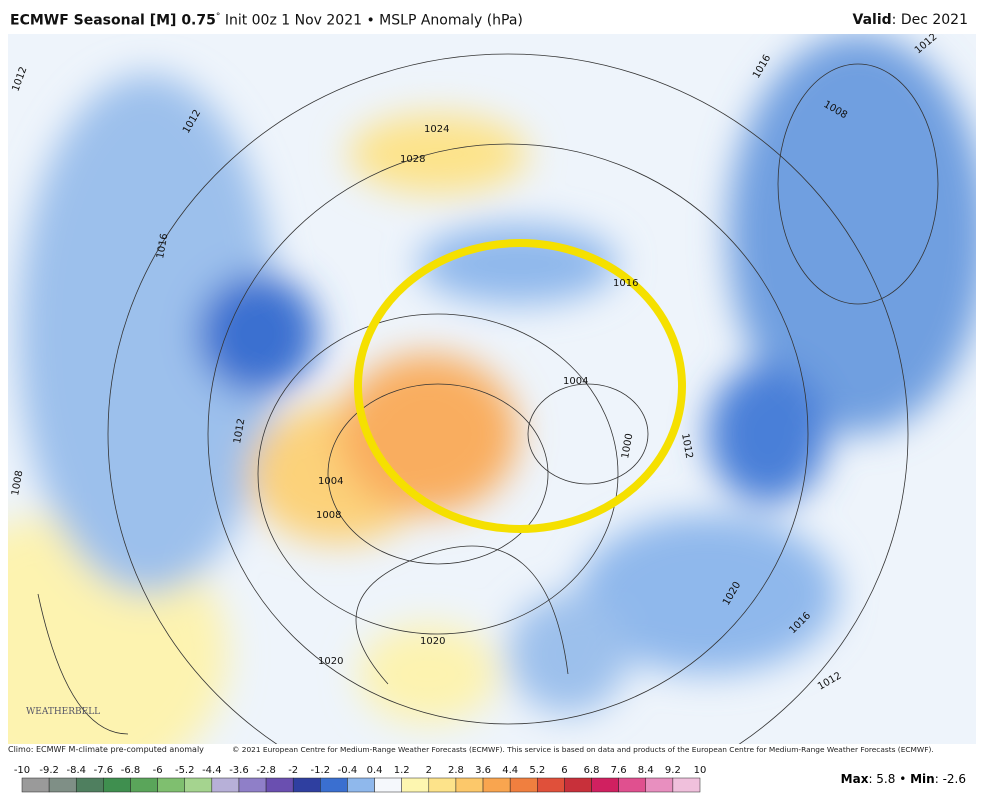  Describe the element at coordinates (872, 20) in the screenshot. I see `valid-label: Valid` at that location.